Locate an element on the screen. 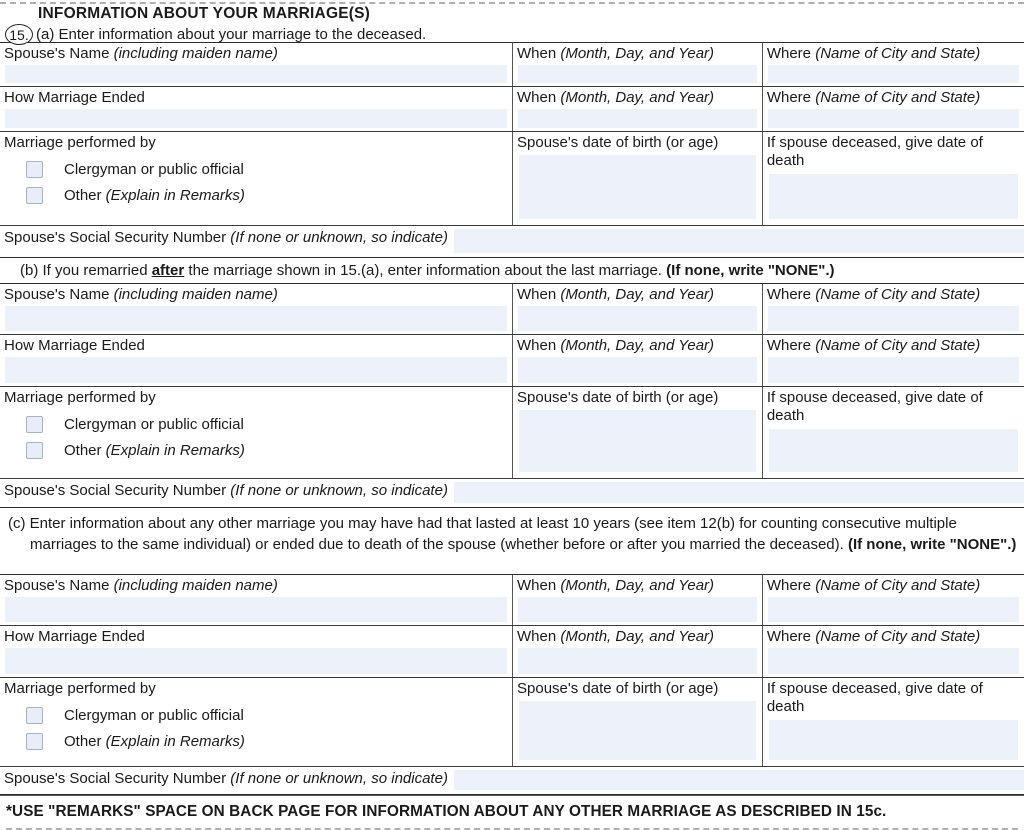 This screenshot has width=1024, height=830. page-top-cut-line is located at coordinates (512, 3).